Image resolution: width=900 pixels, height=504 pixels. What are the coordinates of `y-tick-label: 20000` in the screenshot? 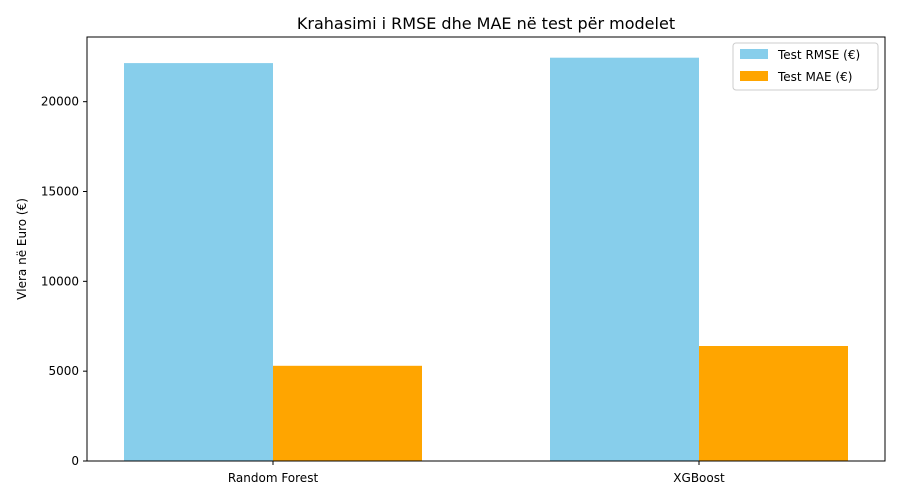 It's located at (60, 102).